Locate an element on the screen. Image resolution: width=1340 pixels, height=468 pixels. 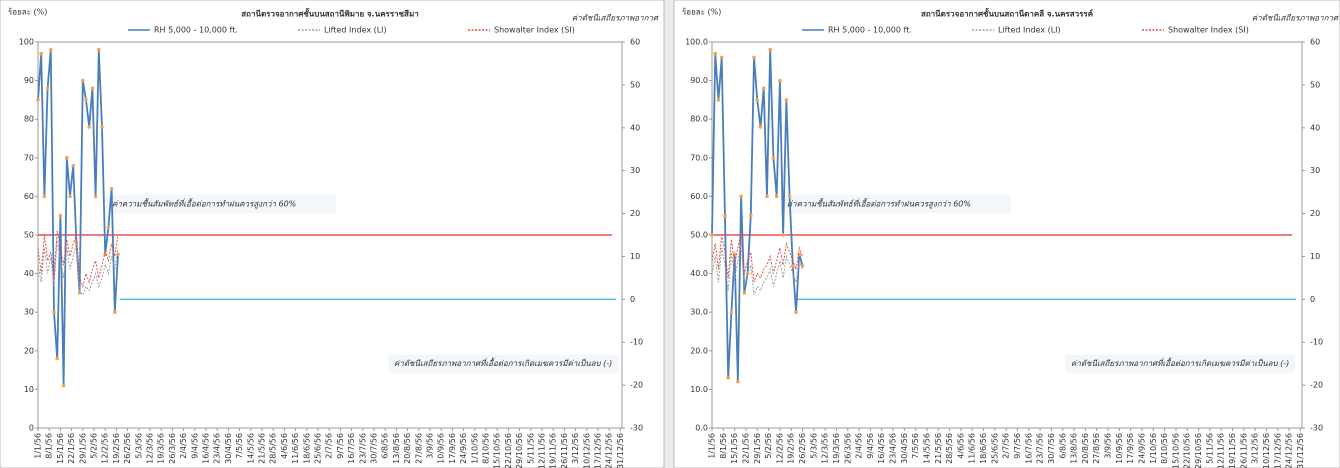
x-tick-label: 23/4/56 is located at coordinates (893, 448).